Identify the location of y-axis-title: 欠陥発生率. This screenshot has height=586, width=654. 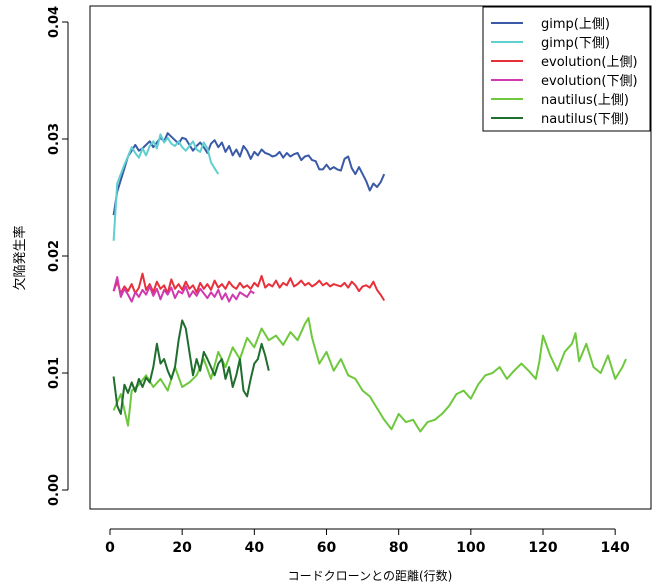
(20, 257).